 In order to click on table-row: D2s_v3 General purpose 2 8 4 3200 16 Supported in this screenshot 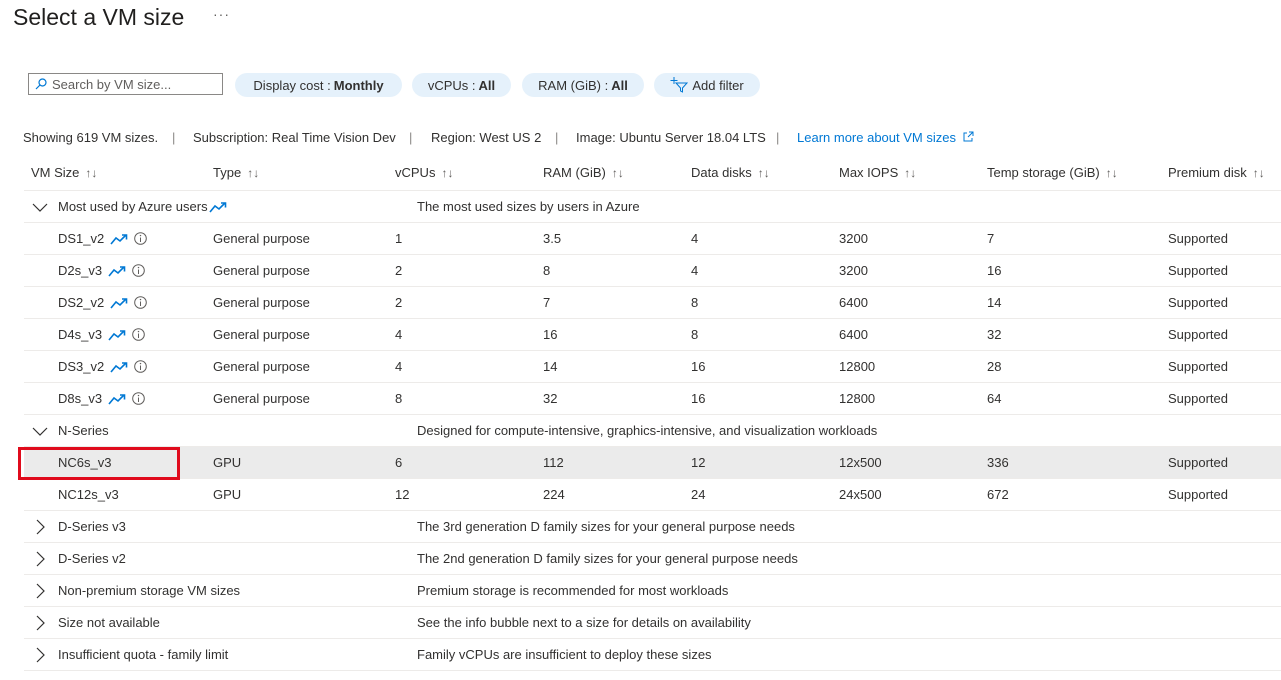, I will do `click(652, 271)`.